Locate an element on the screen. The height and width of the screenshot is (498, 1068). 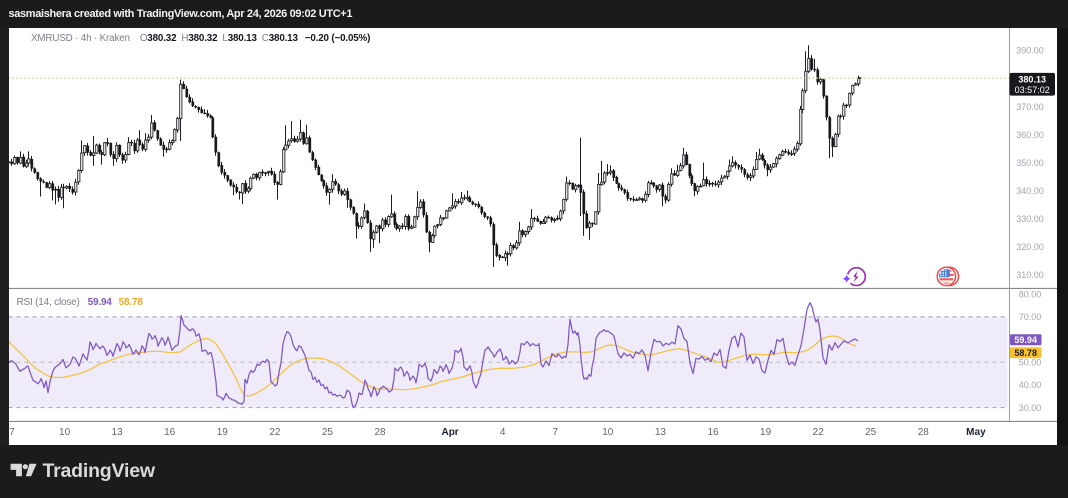
svg-text: 30.00 is located at coordinates (1030, 408).